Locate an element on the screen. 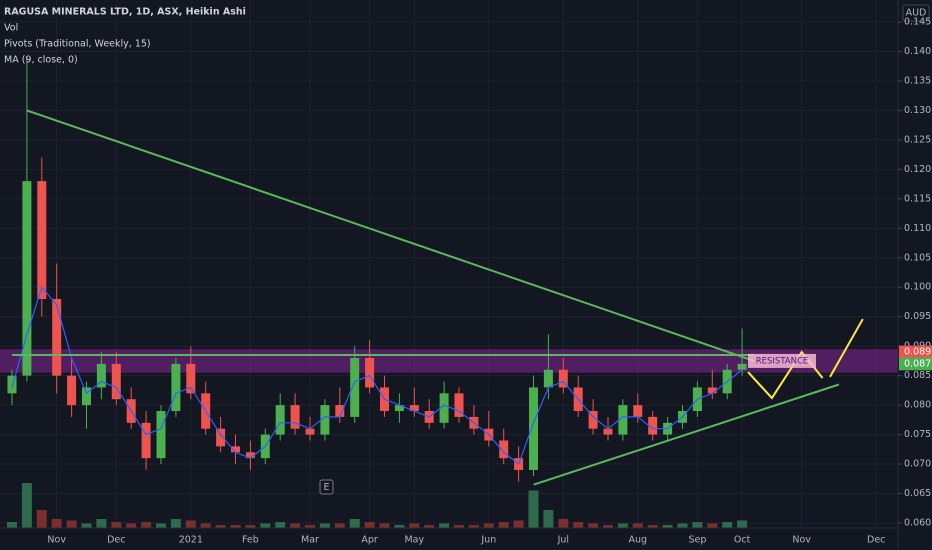 Image resolution: width=932 pixels, height=550 pixels. indicator-label: Pivots (Traditional, Weekly, 15) is located at coordinates (77, 44).